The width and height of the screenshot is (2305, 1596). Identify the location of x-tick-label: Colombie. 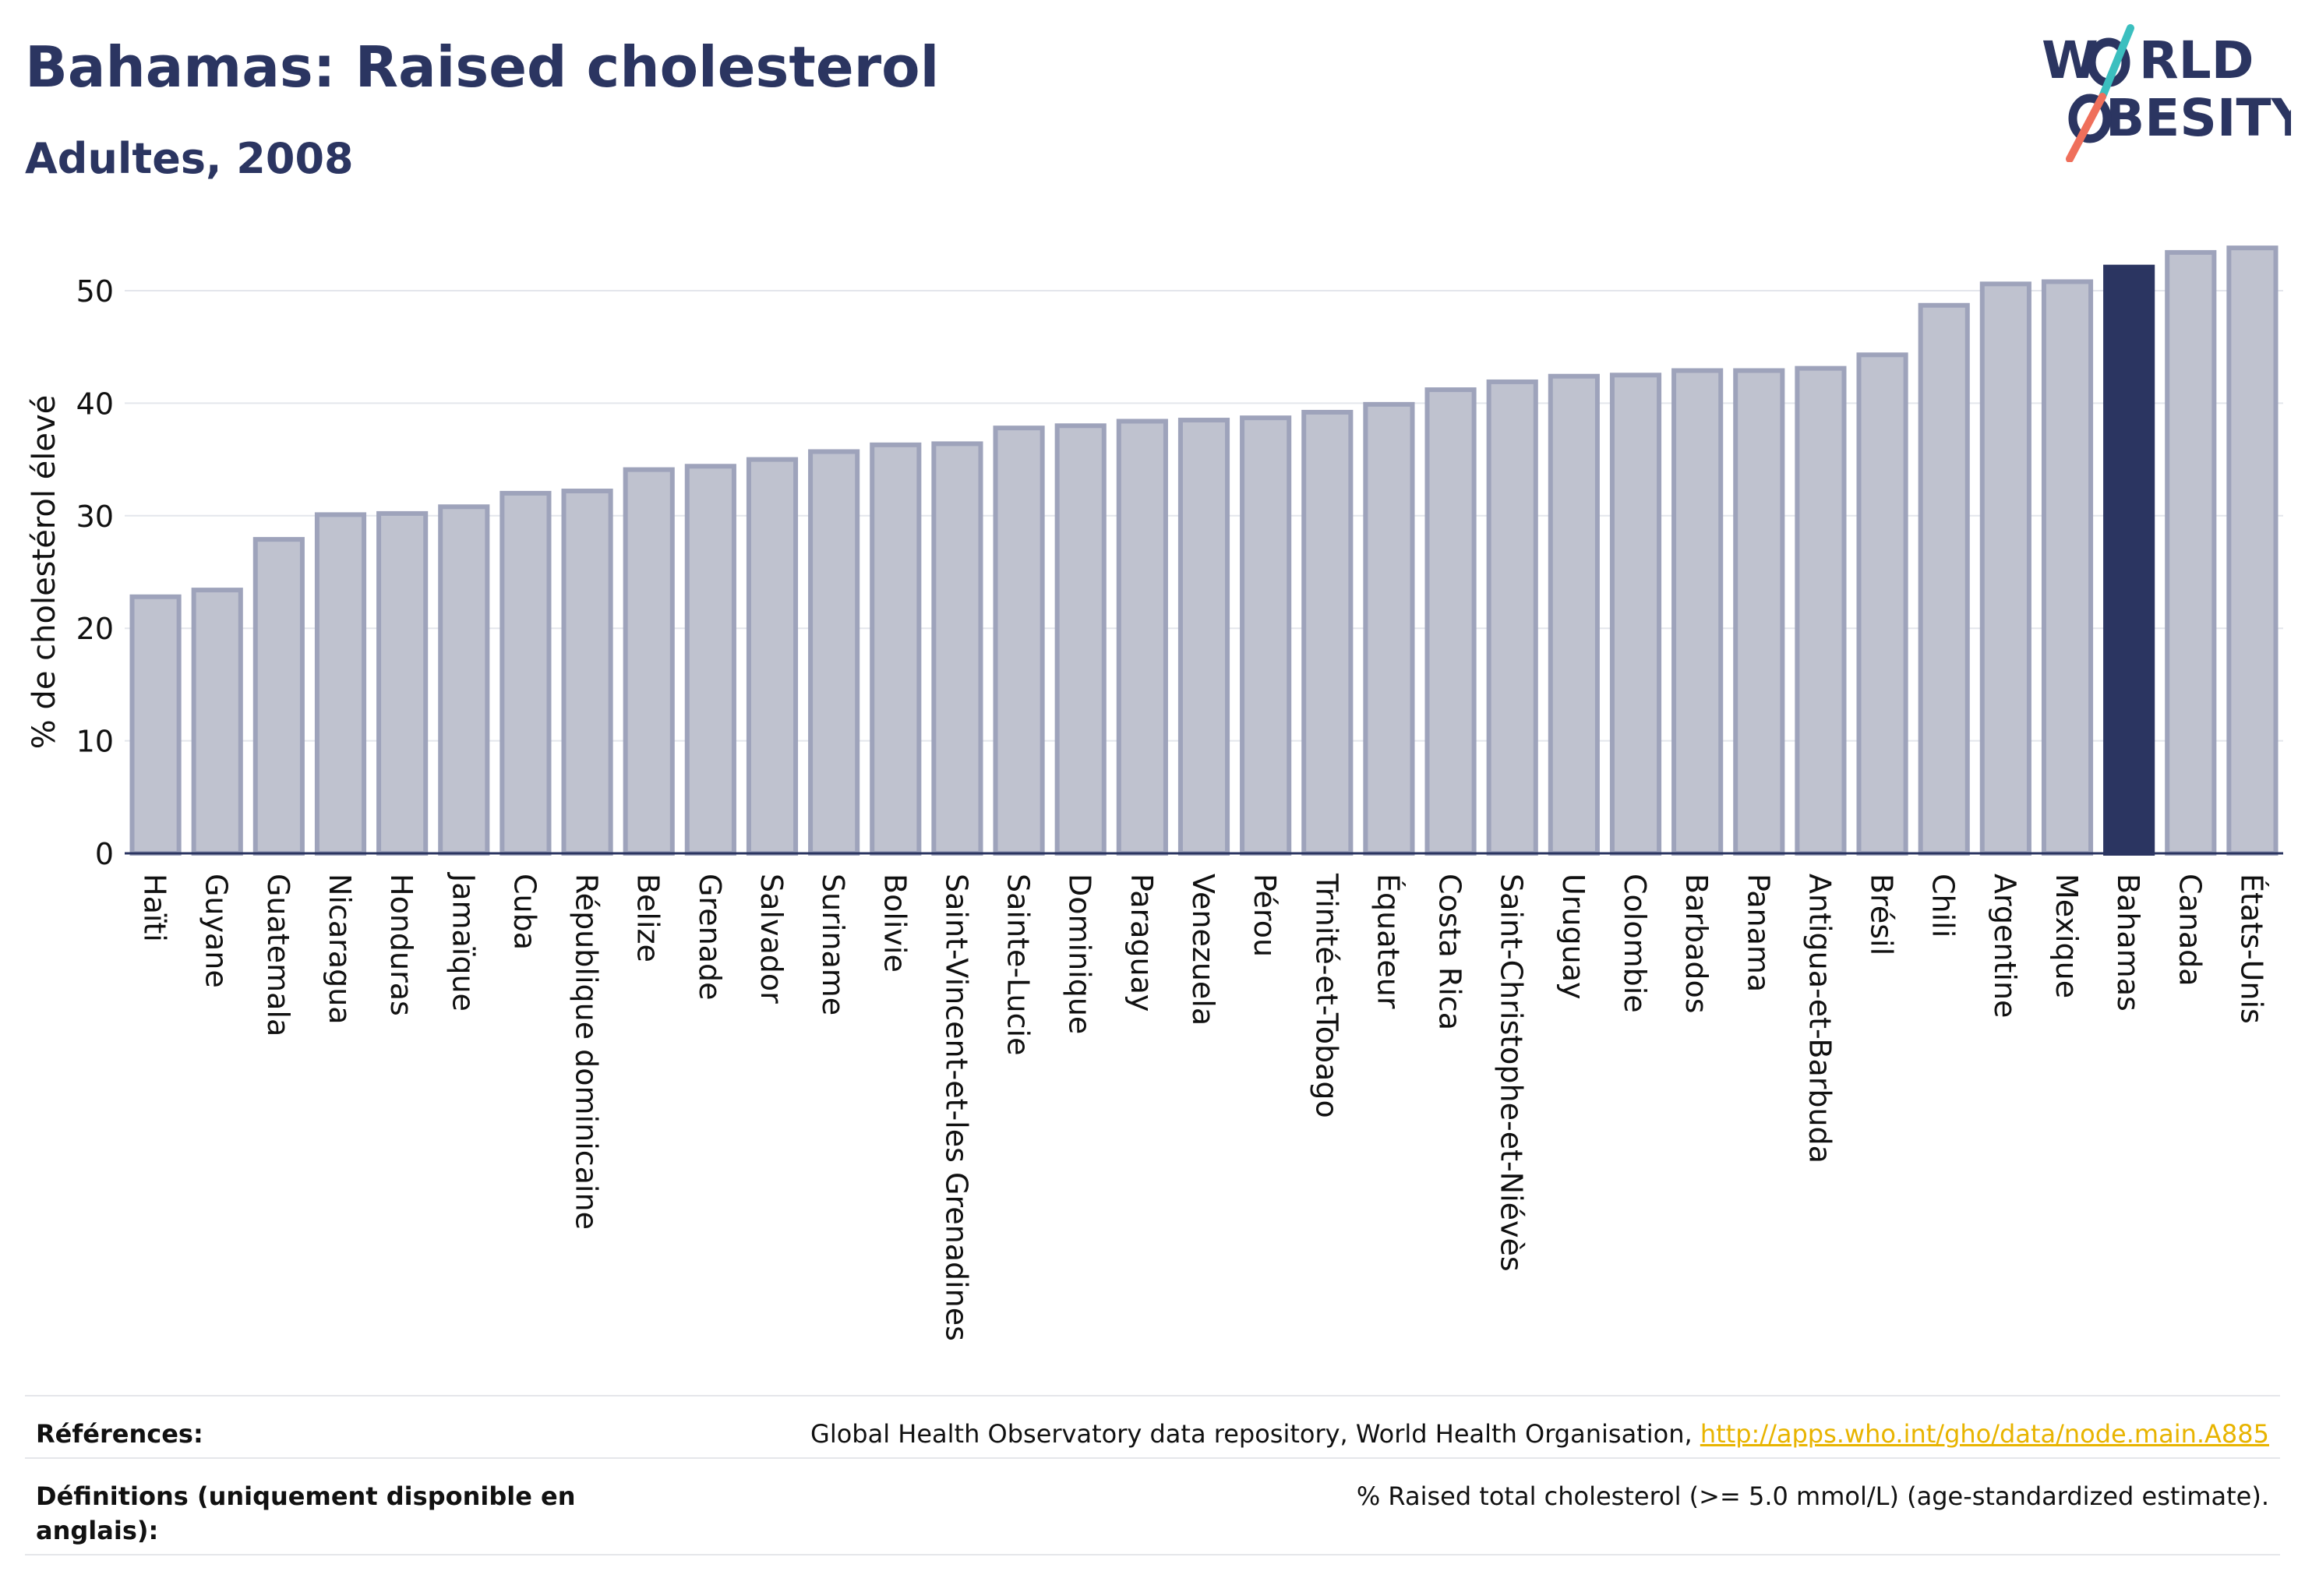
(1635, 943).